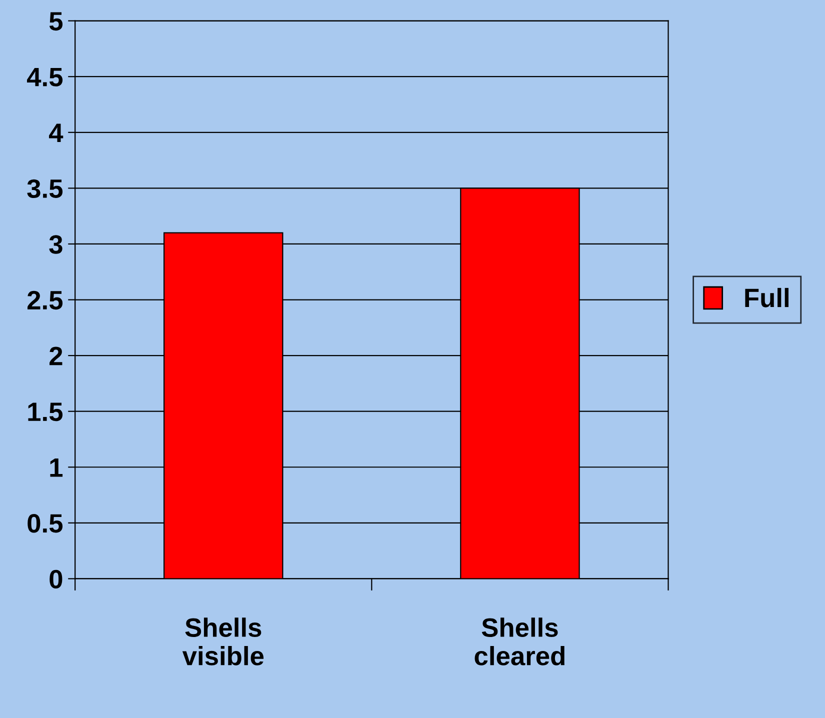 This screenshot has width=825, height=718. I want to click on y-tick-label: 0, so click(56, 579).